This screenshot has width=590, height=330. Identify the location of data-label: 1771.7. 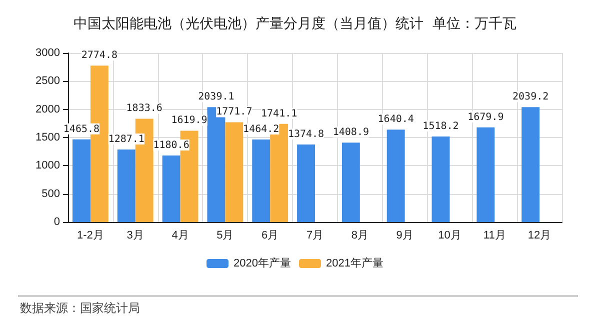
(234, 112).